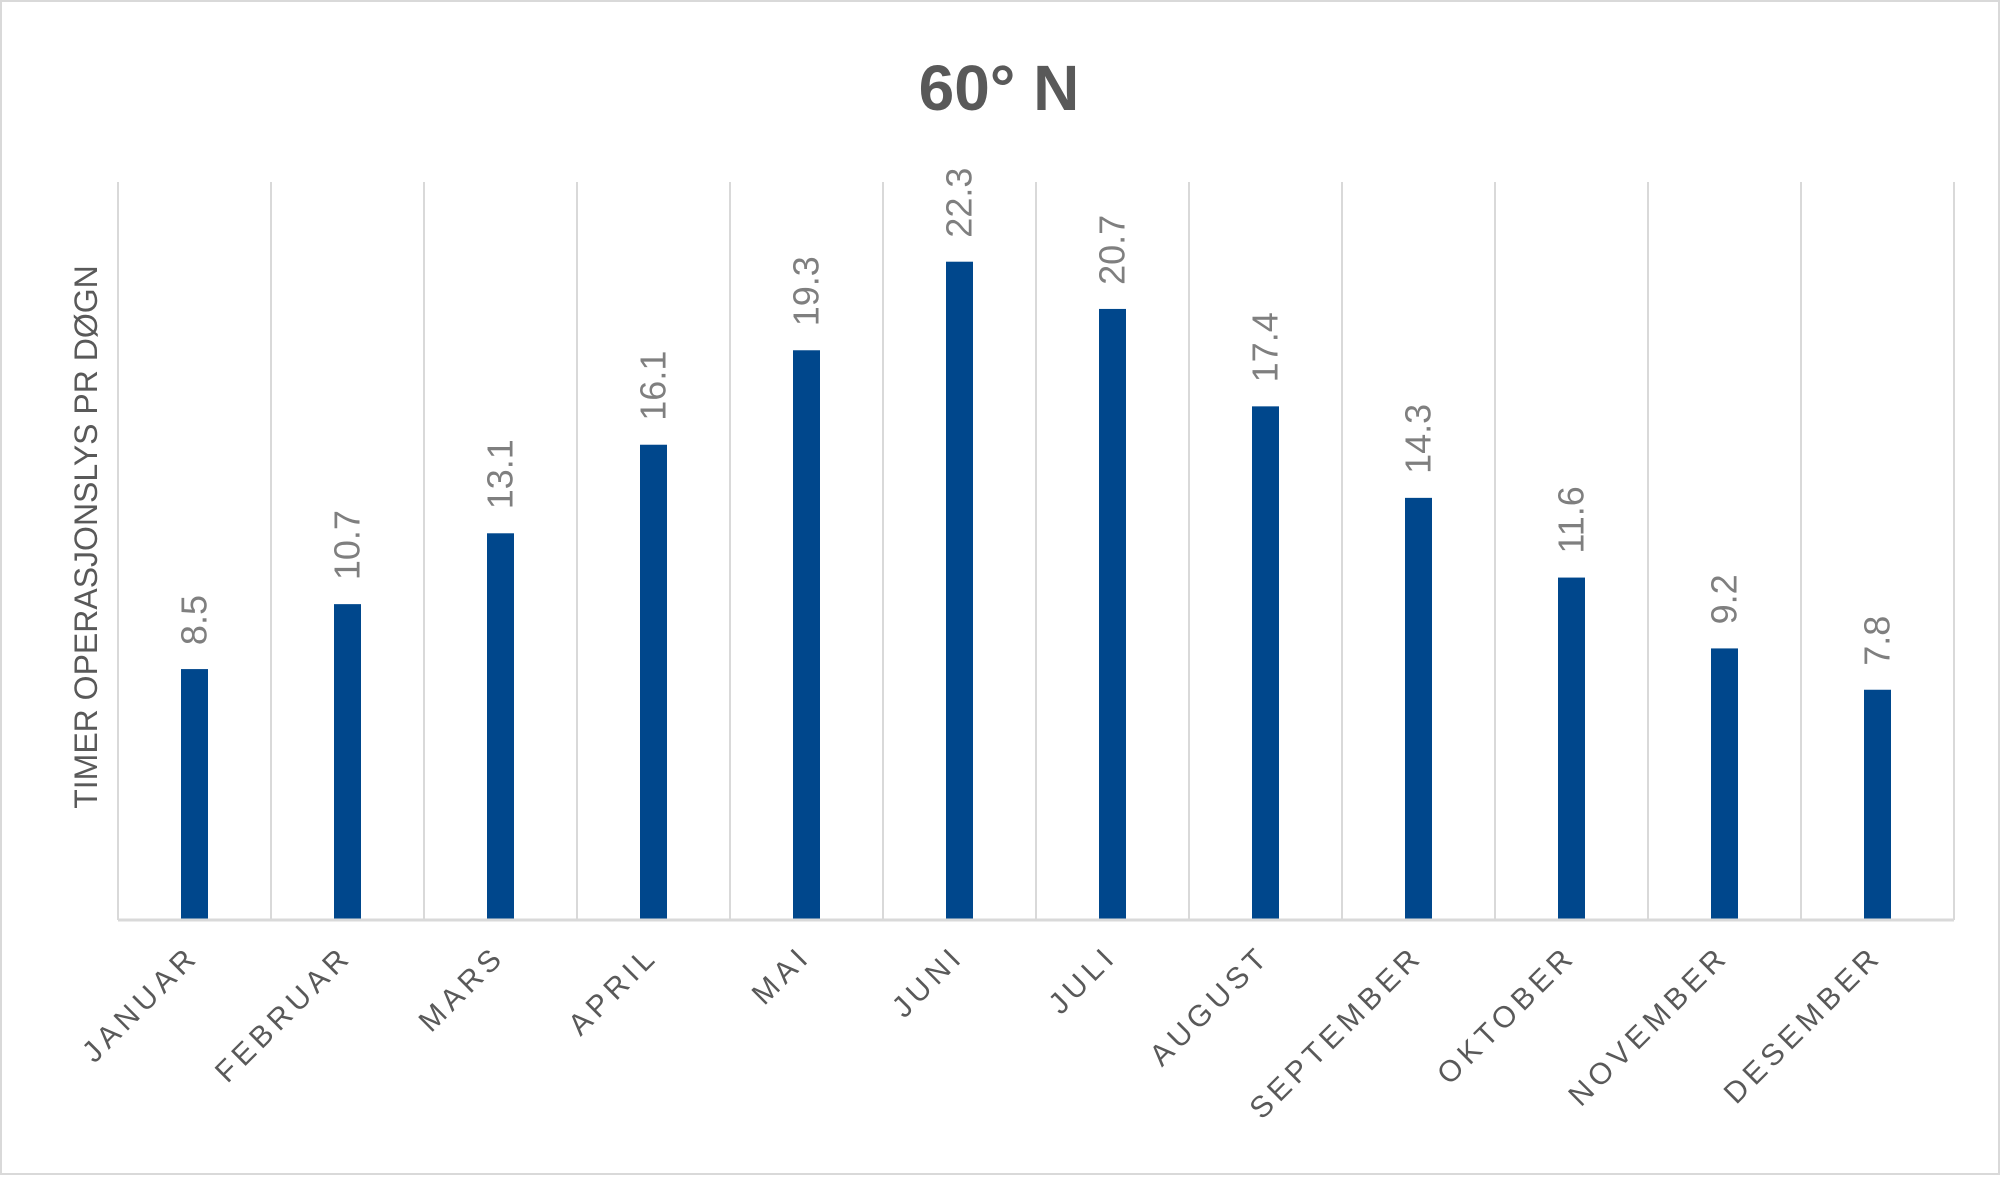 This screenshot has width=2000, height=1177. What do you see at coordinates (1877, 641) in the screenshot?
I see `data-label: 7.8` at bounding box center [1877, 641].